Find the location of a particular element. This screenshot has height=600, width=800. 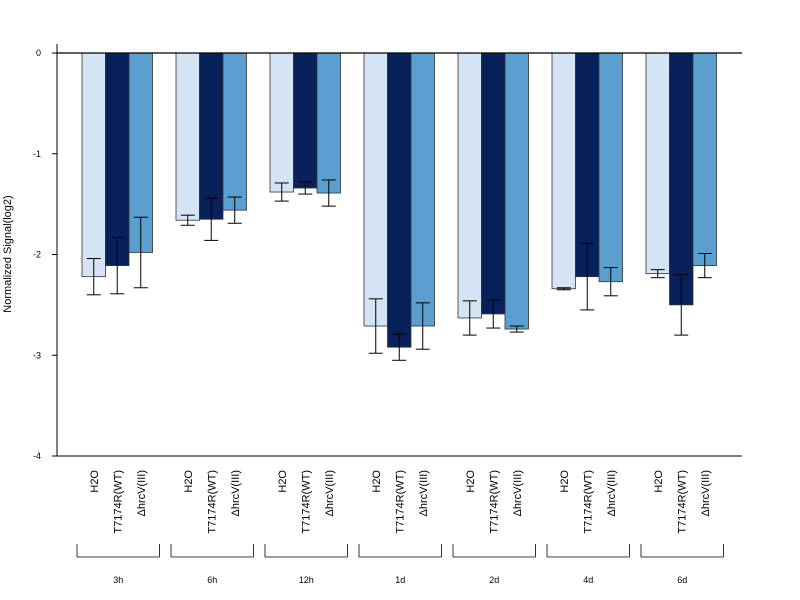

y-tick-label: 0 is located at coordinates (38, 53).